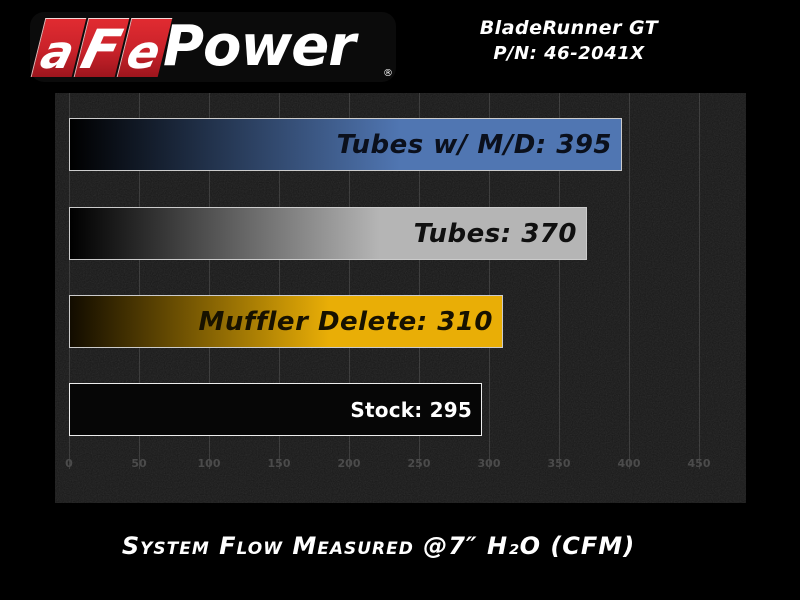  Describe the element at coordinates (388, 73) in the screenshot. I see `registered-trademark-icon: ®` at that location.